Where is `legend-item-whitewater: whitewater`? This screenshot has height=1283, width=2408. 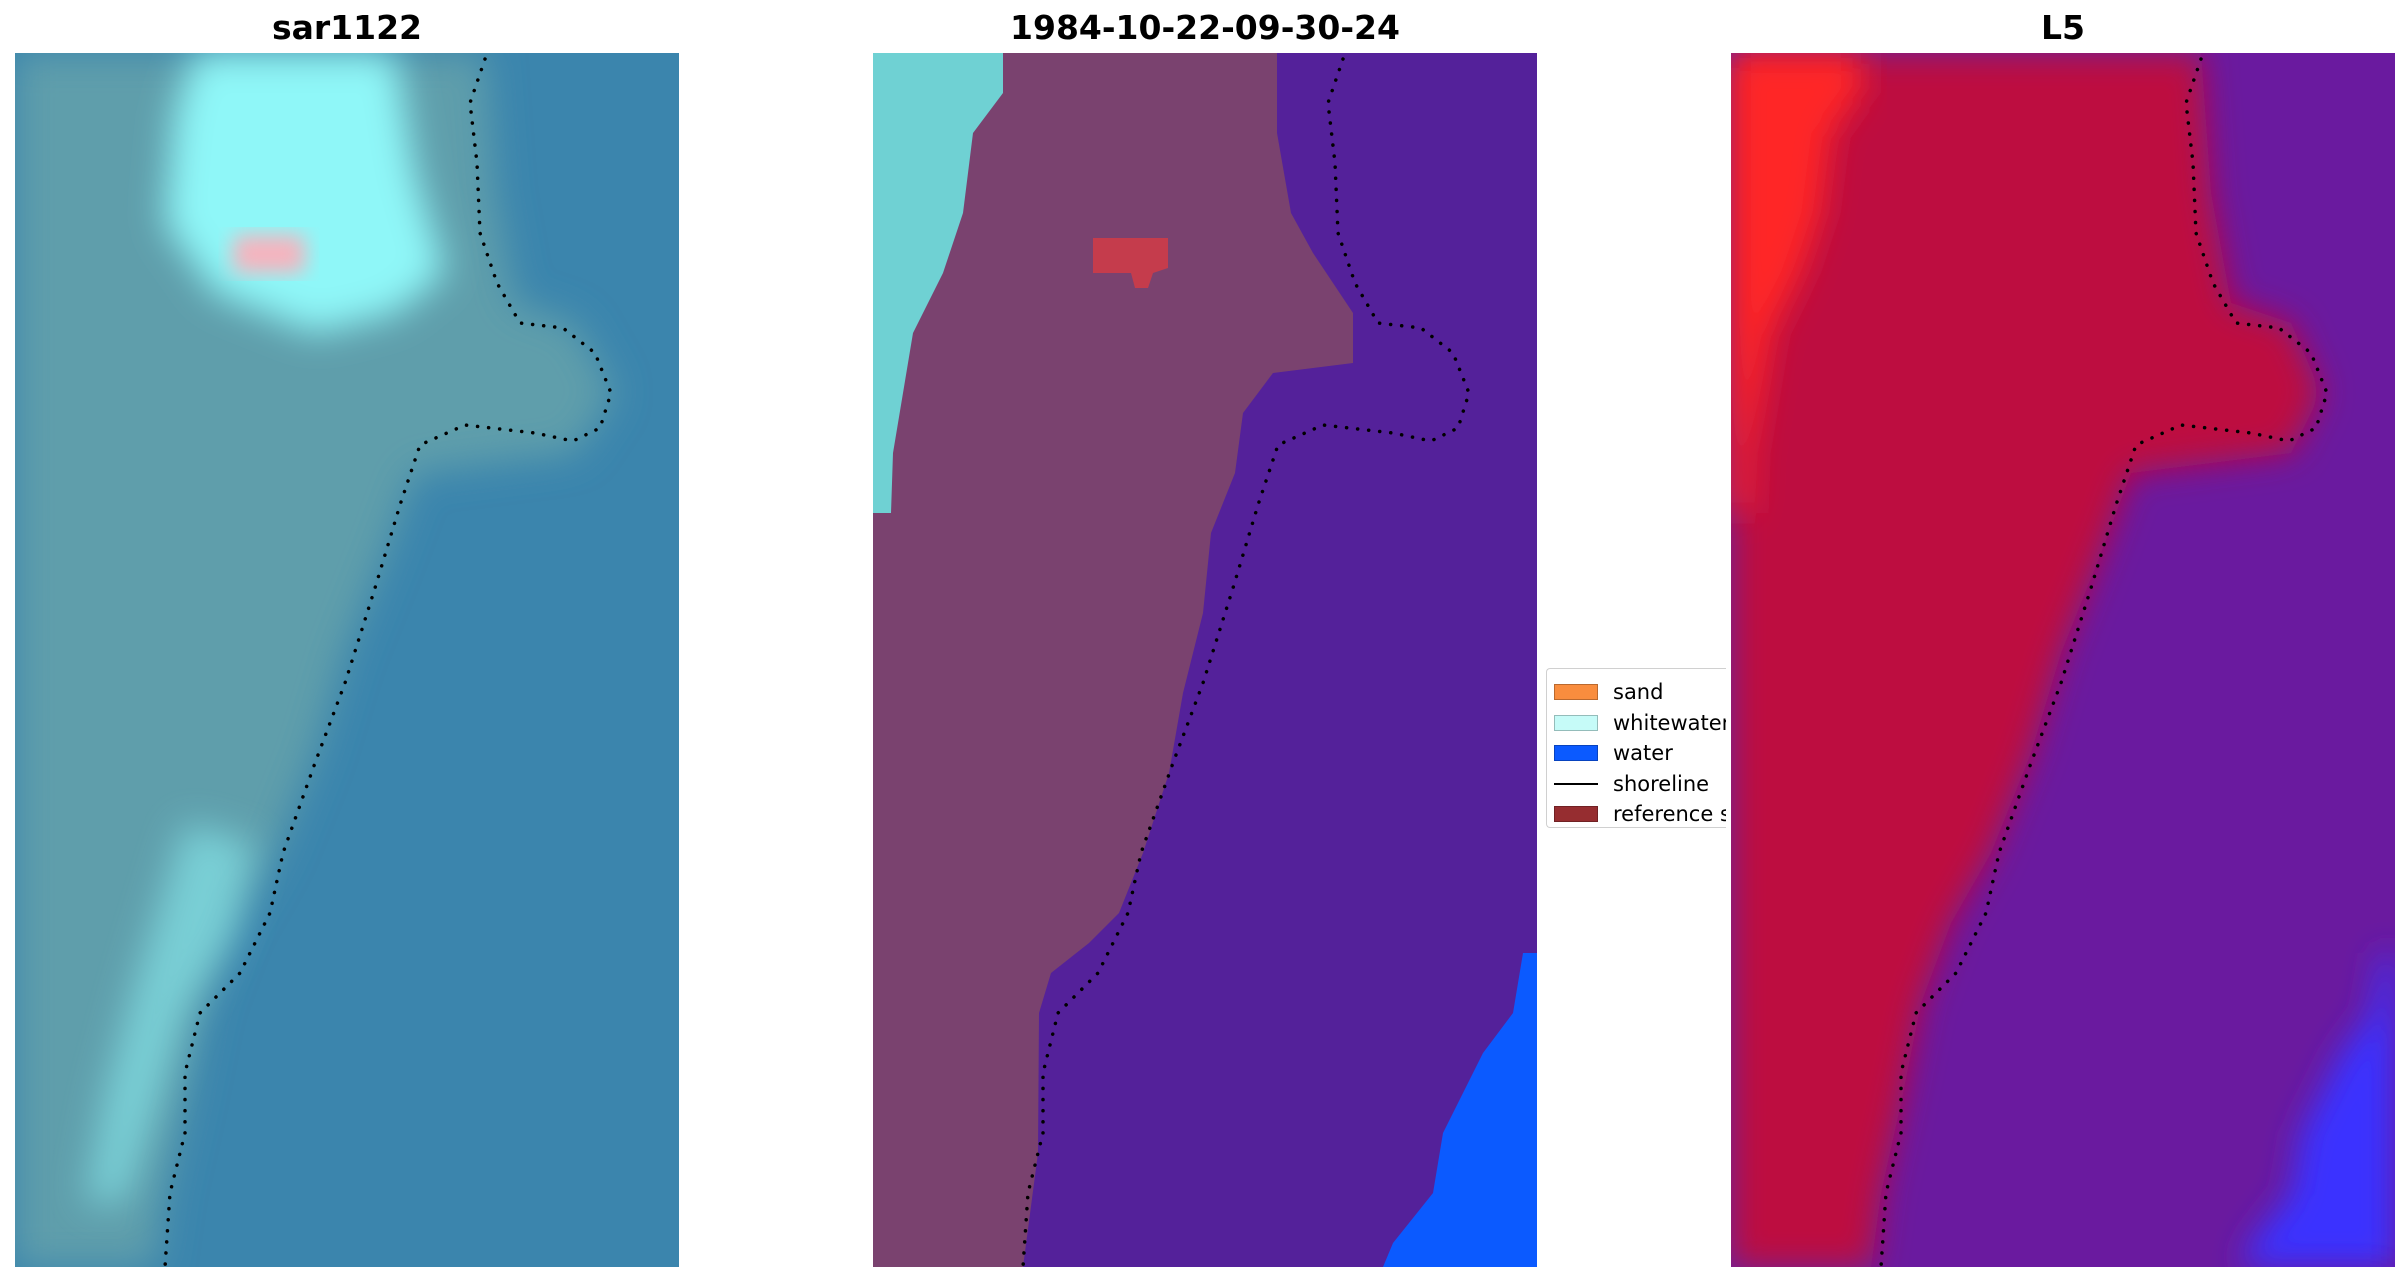
legend-item-whitewater: whitewater is located at coordinates (1636, 723).